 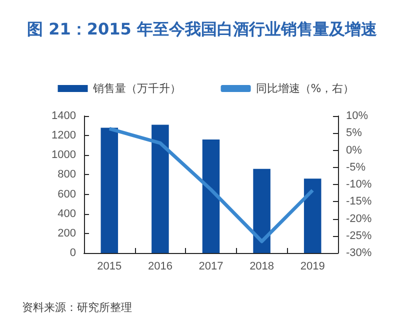 I want to click on x-tick-label: 2018, so click(x=262, y=266).